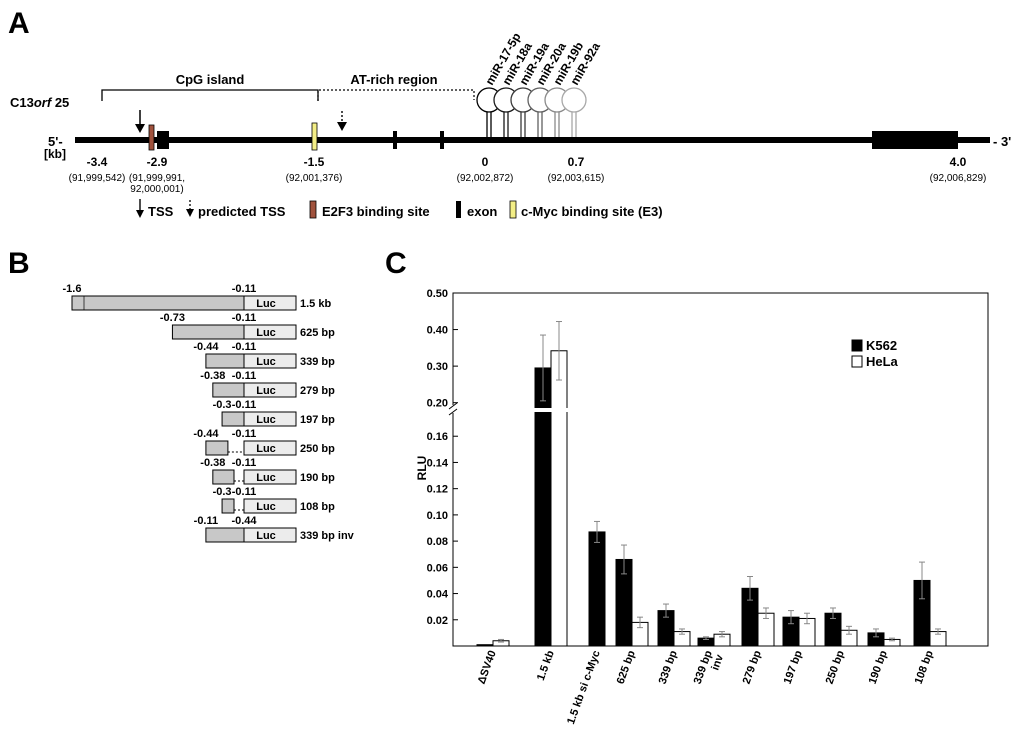 This screenshot has width=1024, height=732. Describe the element at coordinates (793, 667) in the screenshot. I see `x-tick-label: 197 bp` at that location.